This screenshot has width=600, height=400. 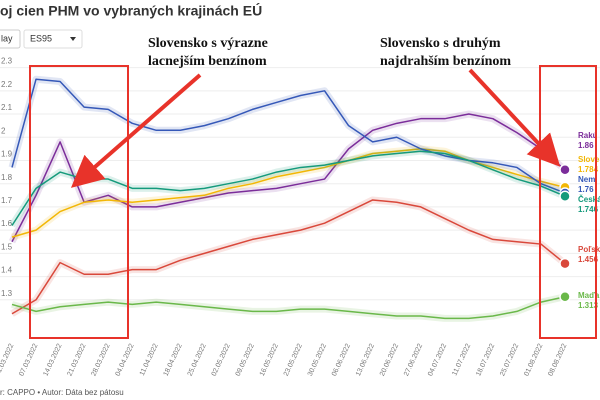 I want to click on y-tick-label: 2.3, so click(x=7, y=61).